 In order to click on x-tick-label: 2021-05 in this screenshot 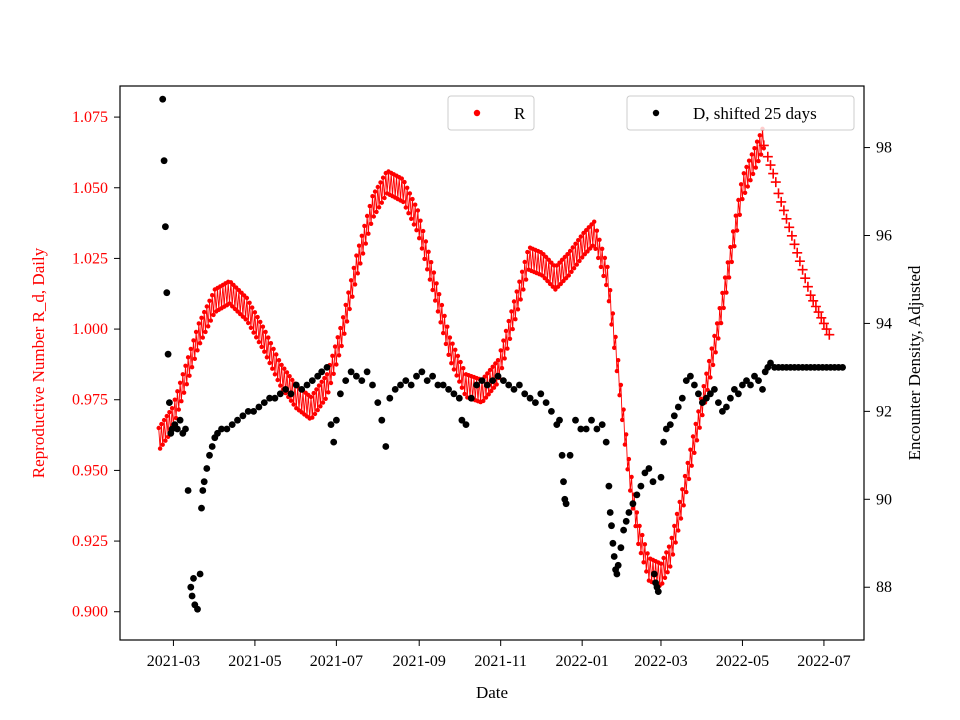, I will do `click(254, 661)`.